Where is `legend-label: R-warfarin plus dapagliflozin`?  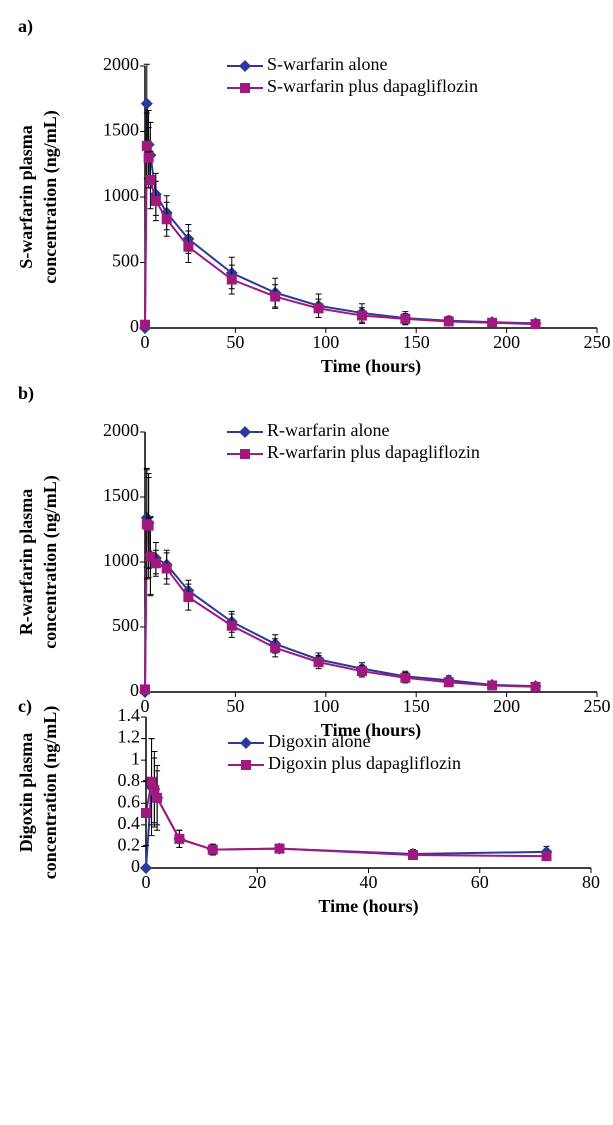
legend-label: R-warfarin plus dapagliflozin is located at coordinates (373, 452).